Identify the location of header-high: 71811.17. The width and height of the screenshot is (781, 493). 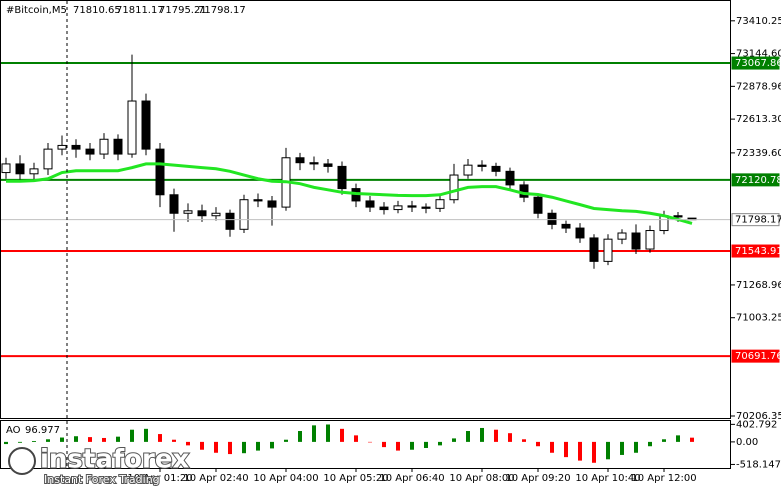
(140, 10).